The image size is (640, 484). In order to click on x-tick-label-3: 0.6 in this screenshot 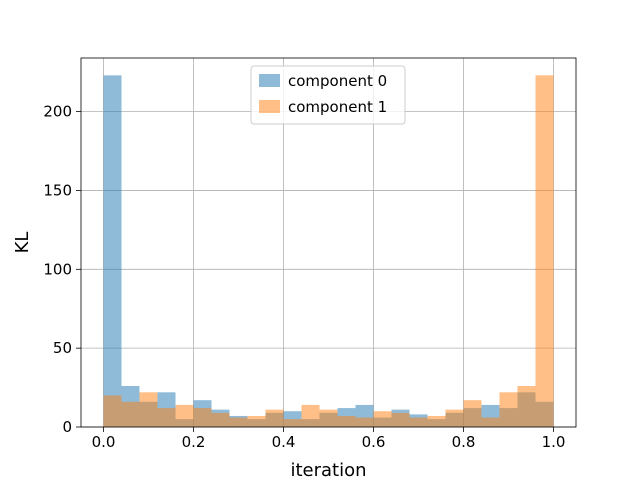, I will do `click(374, 442)`.